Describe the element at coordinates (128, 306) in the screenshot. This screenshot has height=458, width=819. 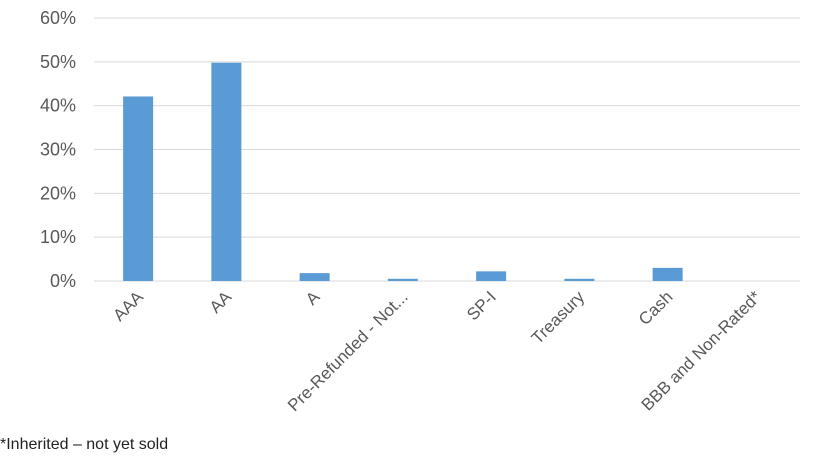
I see `x-tick-label: AAA` at that location.